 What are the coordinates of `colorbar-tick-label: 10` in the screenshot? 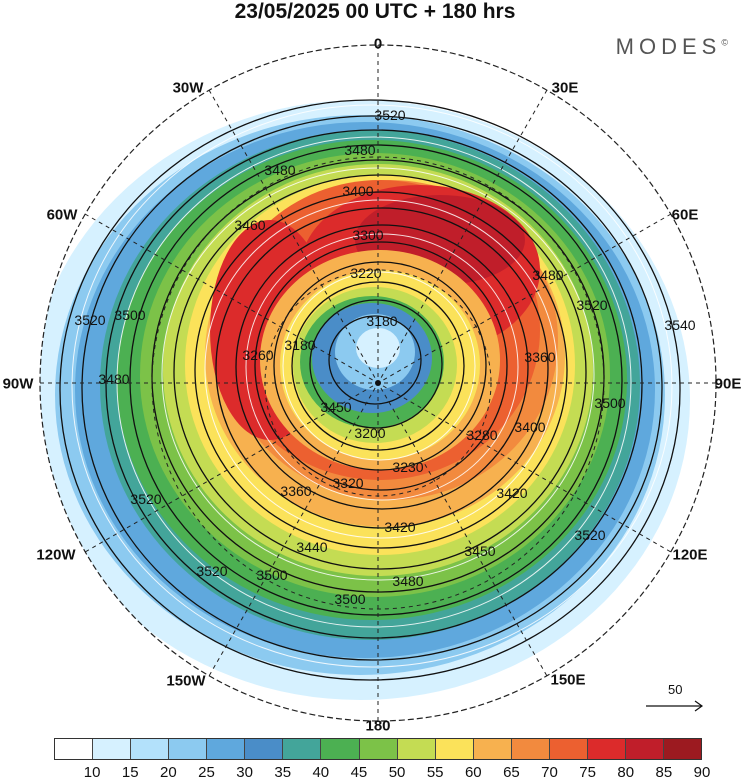 It's located at (92, 772).